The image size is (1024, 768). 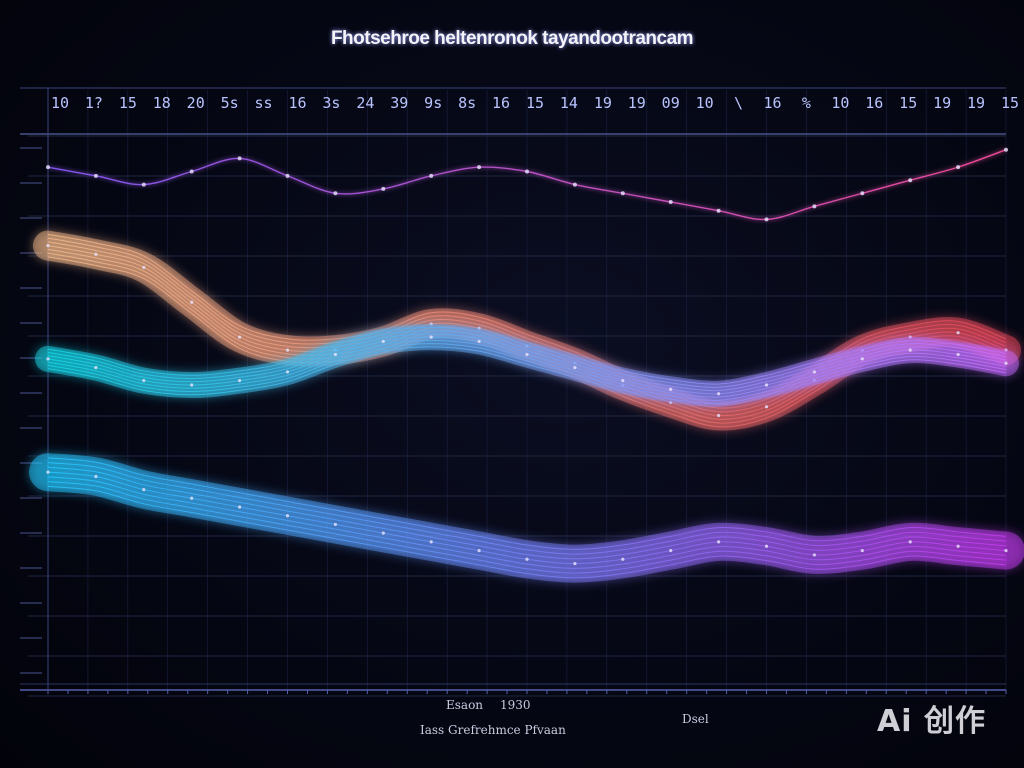 I want to click on footer-label-1: Esaon, so click(x=465, y=705).